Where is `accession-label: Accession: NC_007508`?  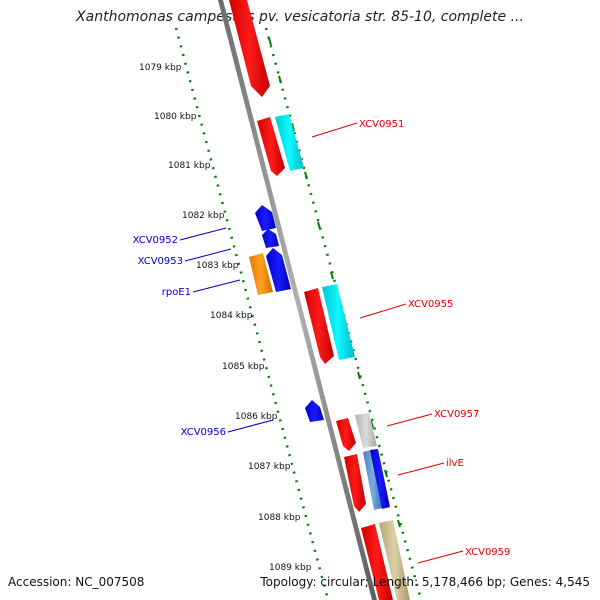 accession-label: Accession: NC_007508 is located at coordinates (76, 582).